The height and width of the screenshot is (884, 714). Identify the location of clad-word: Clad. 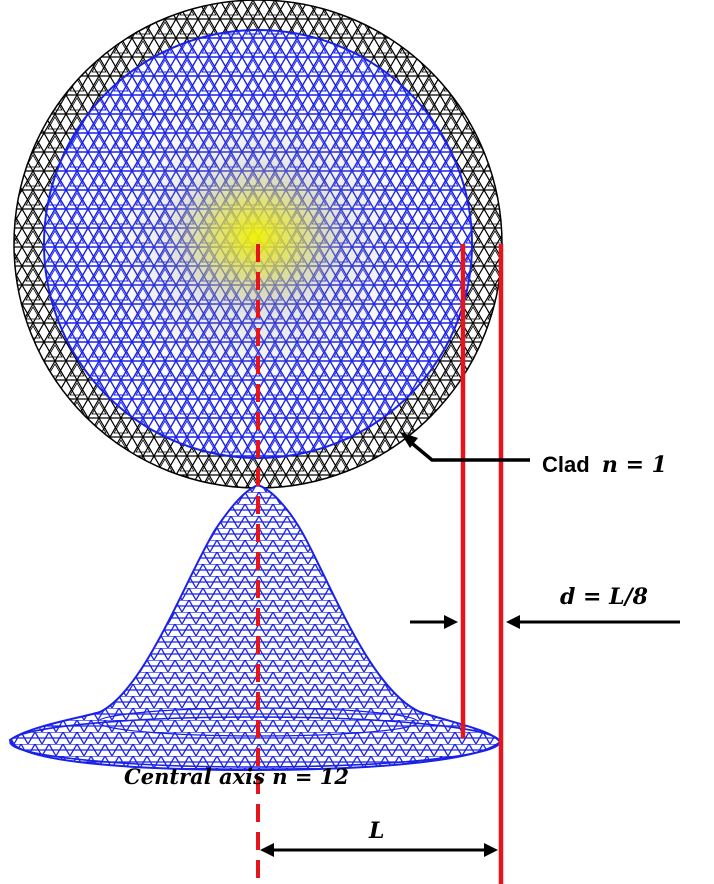
(566, 464).